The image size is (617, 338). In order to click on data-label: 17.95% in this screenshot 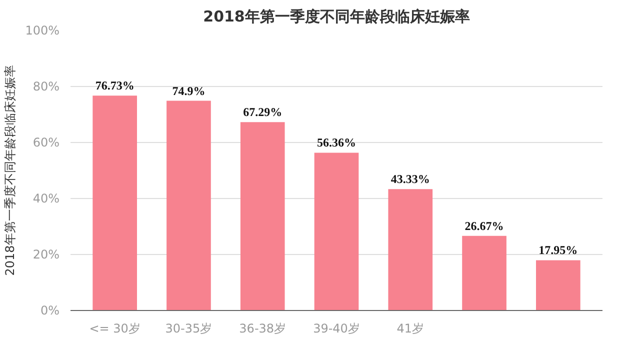, I will do `click(558, 250)`.